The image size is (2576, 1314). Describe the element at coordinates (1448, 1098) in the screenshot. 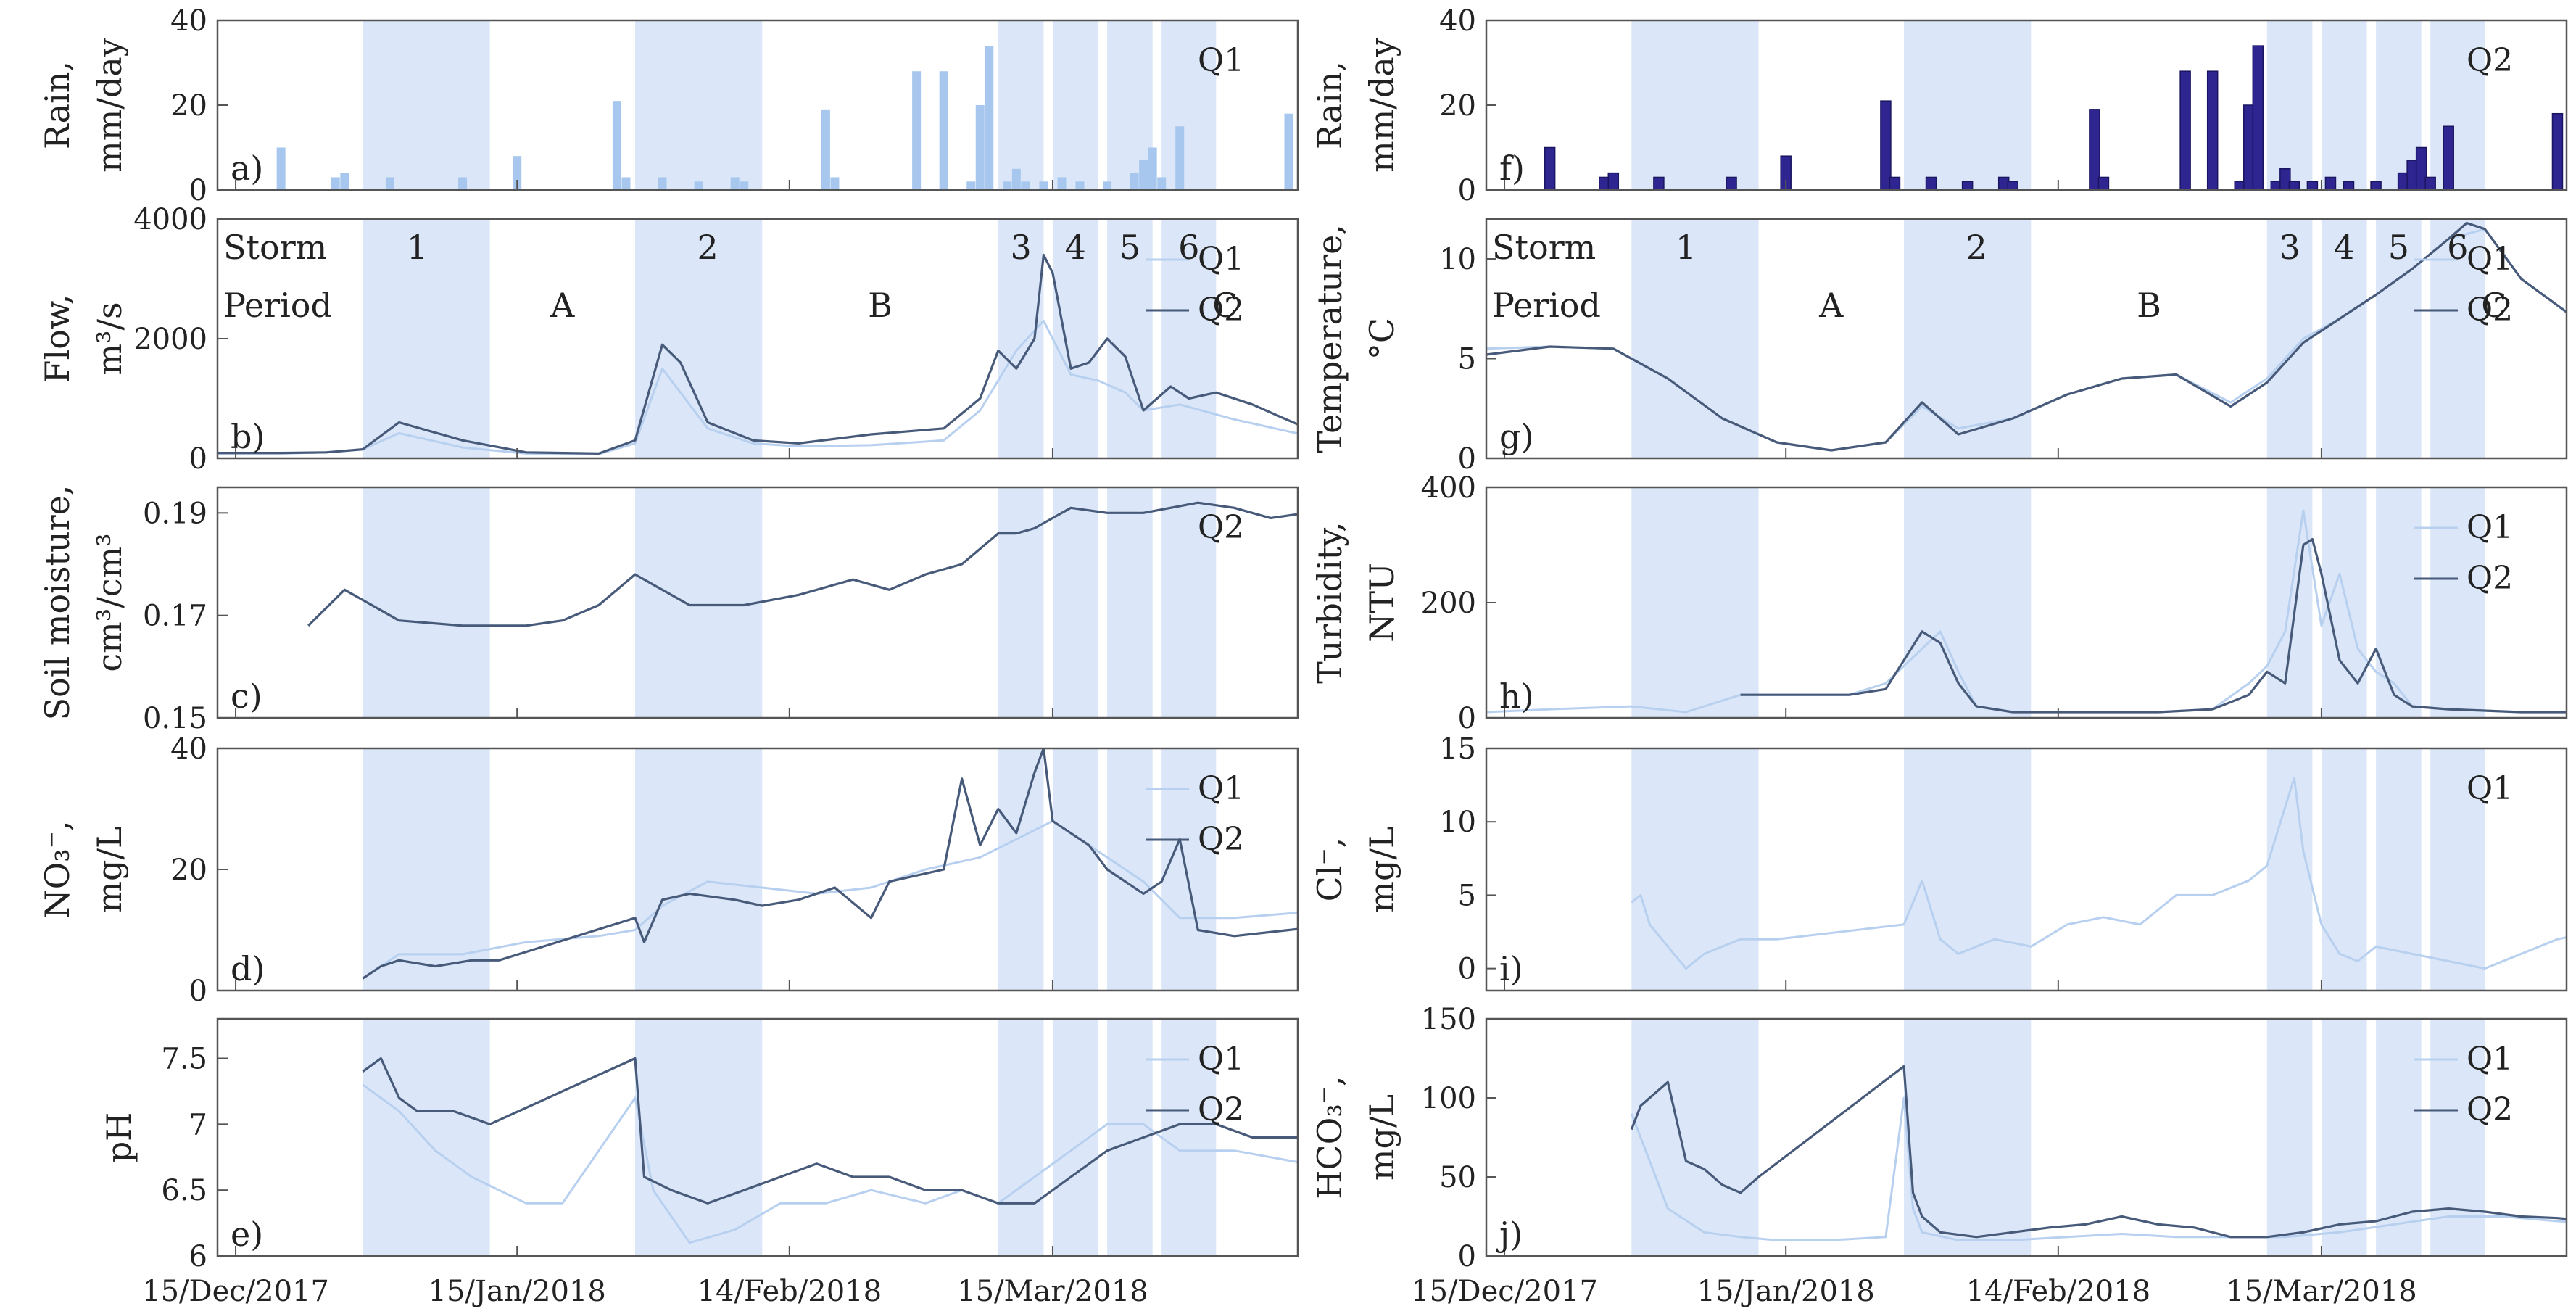

I see `y-tick-label: 100` at that location.